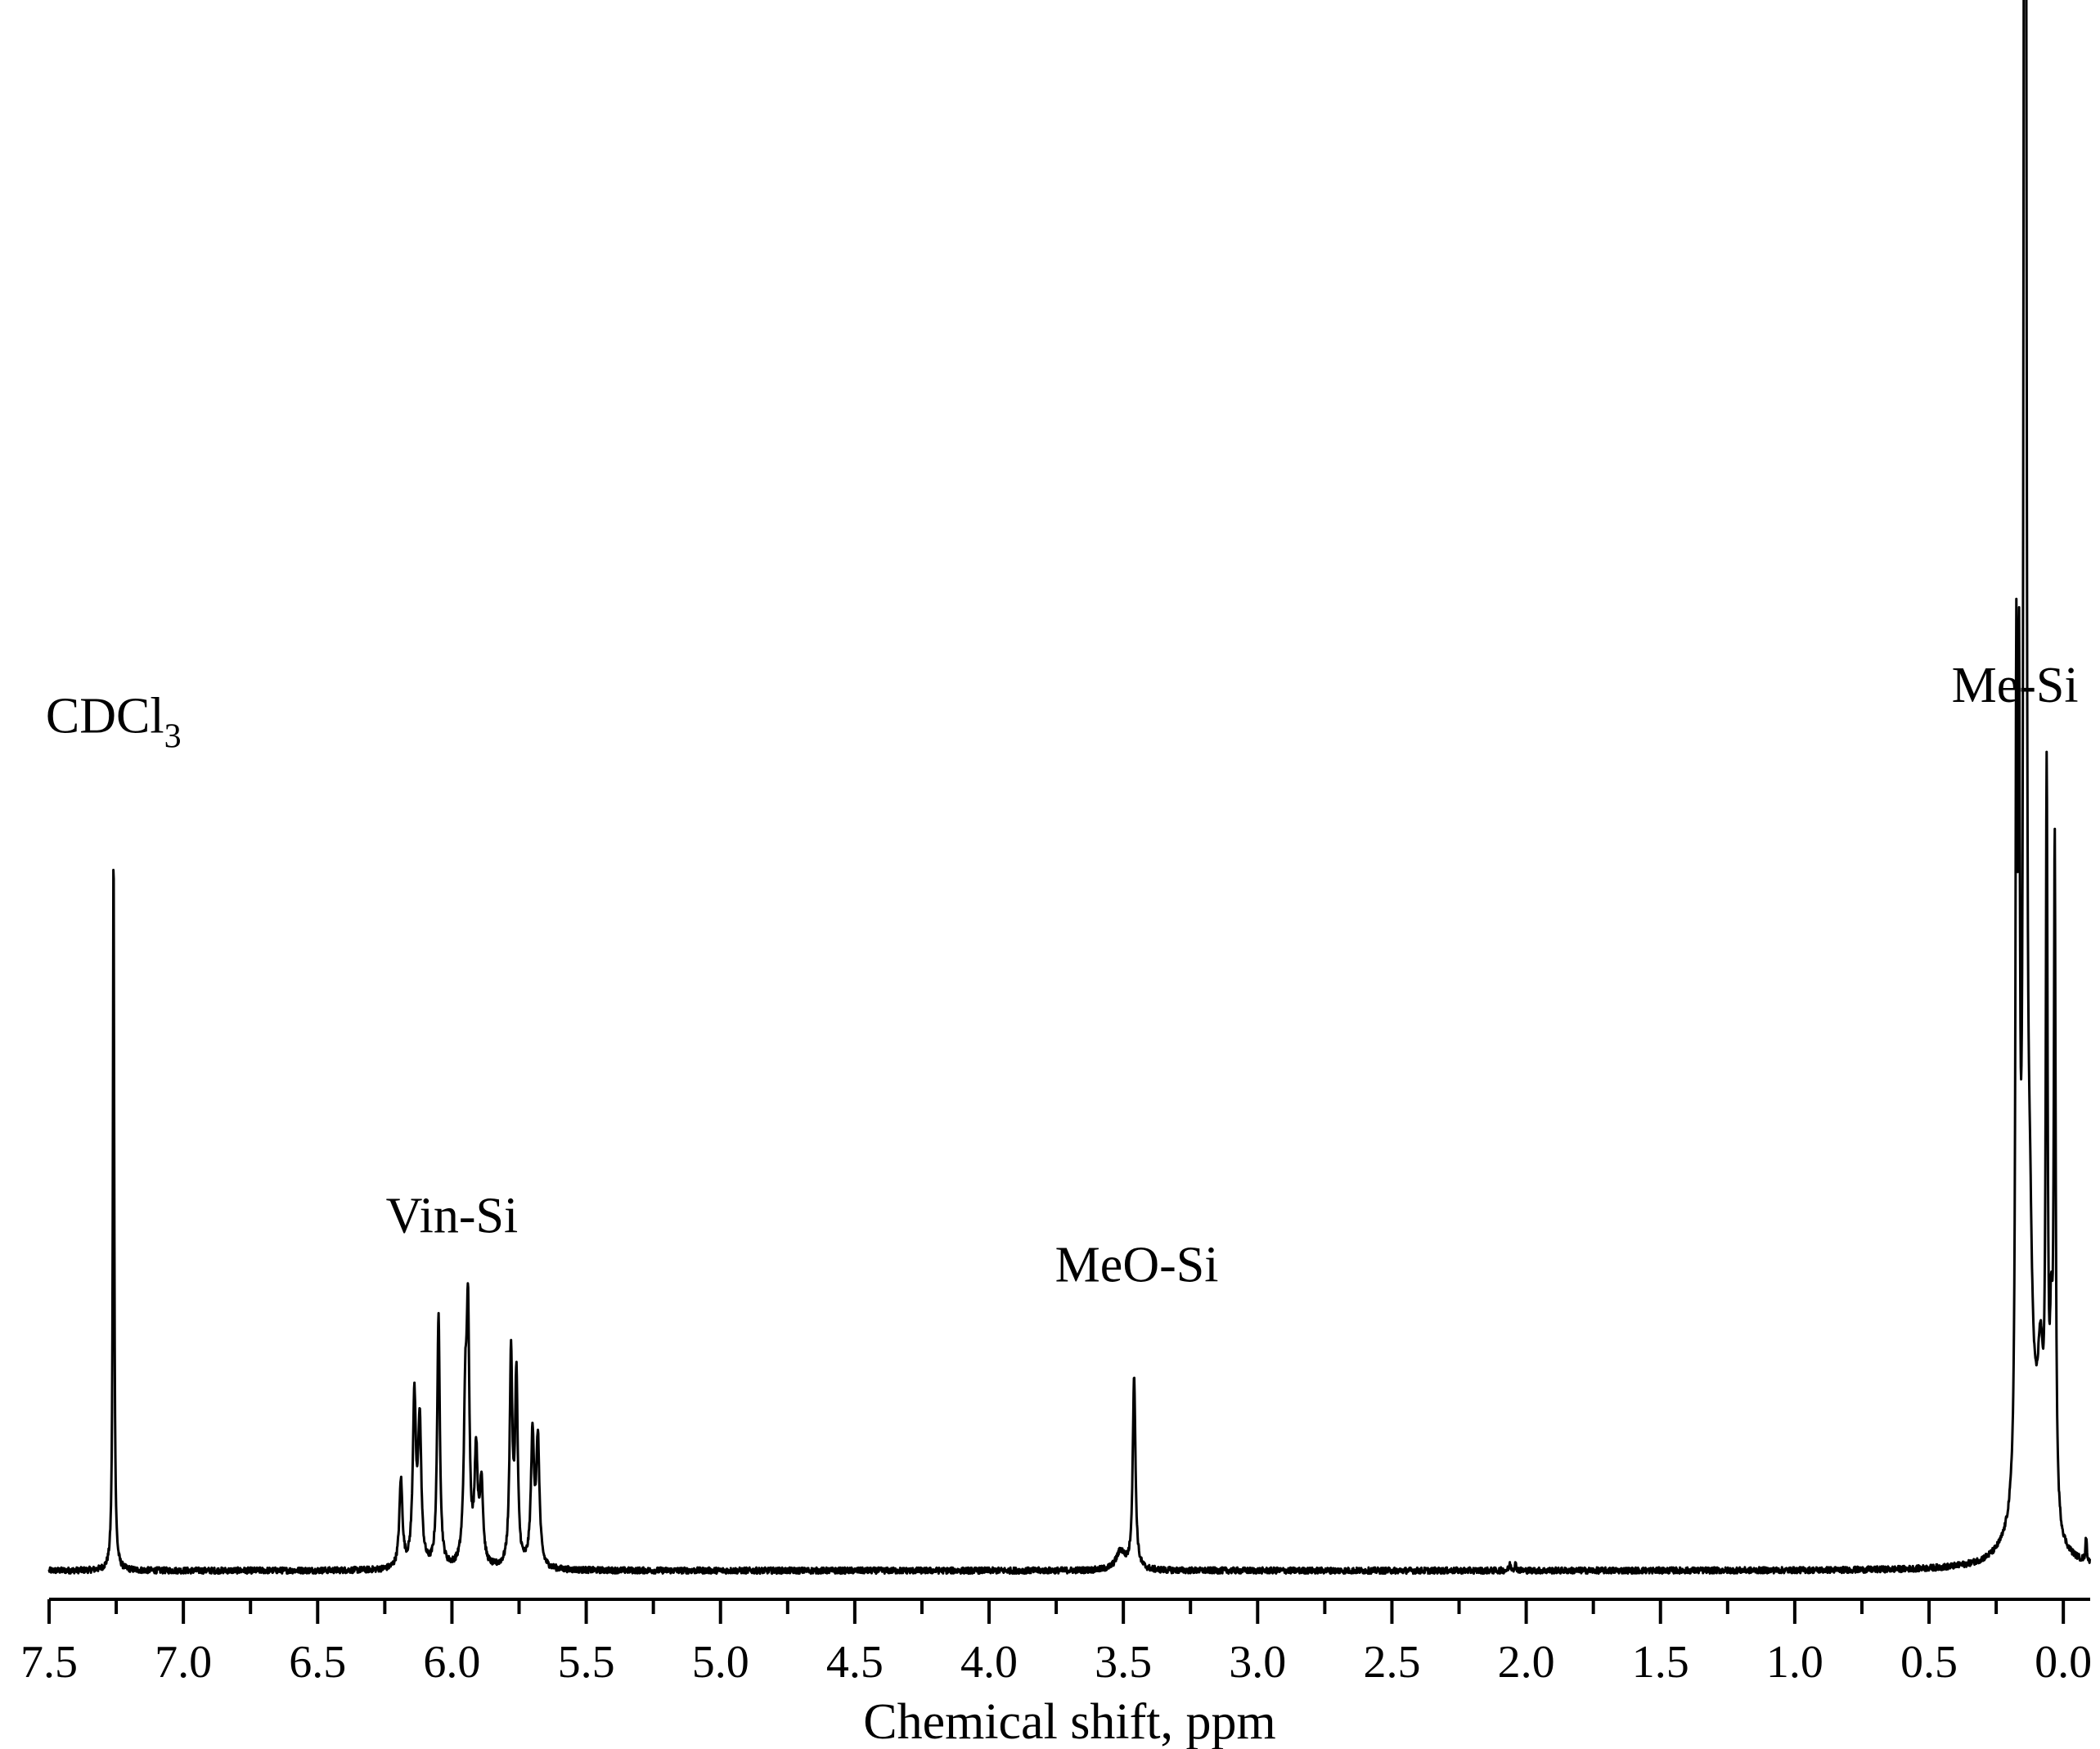 The image size is (2100, 1749). I want to click on x-tick-label: 4.5, so click(855, 1662).